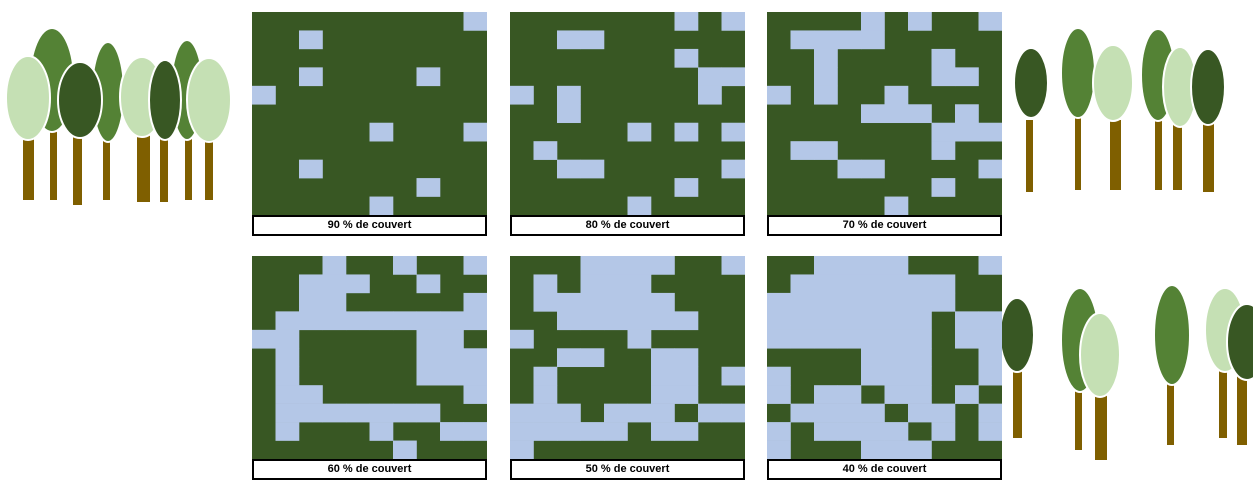  Describe the element at coordinates (369, 368) in the screenshot. I see `panel-60: 60 % de couvert` at that location.